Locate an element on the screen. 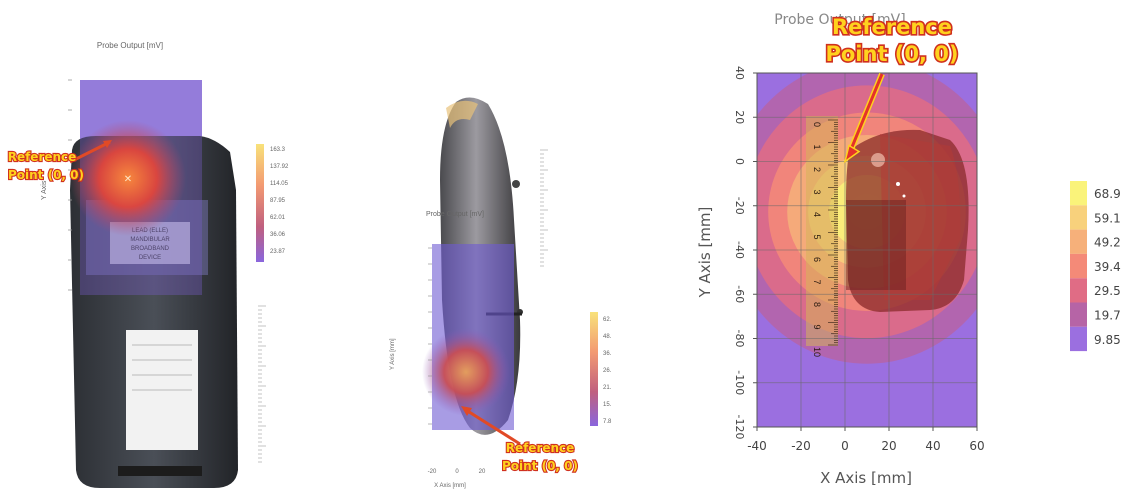 This screenshot has width=1122, height=490. middle-legend-label: 21. is located at coordinates (607, 388).